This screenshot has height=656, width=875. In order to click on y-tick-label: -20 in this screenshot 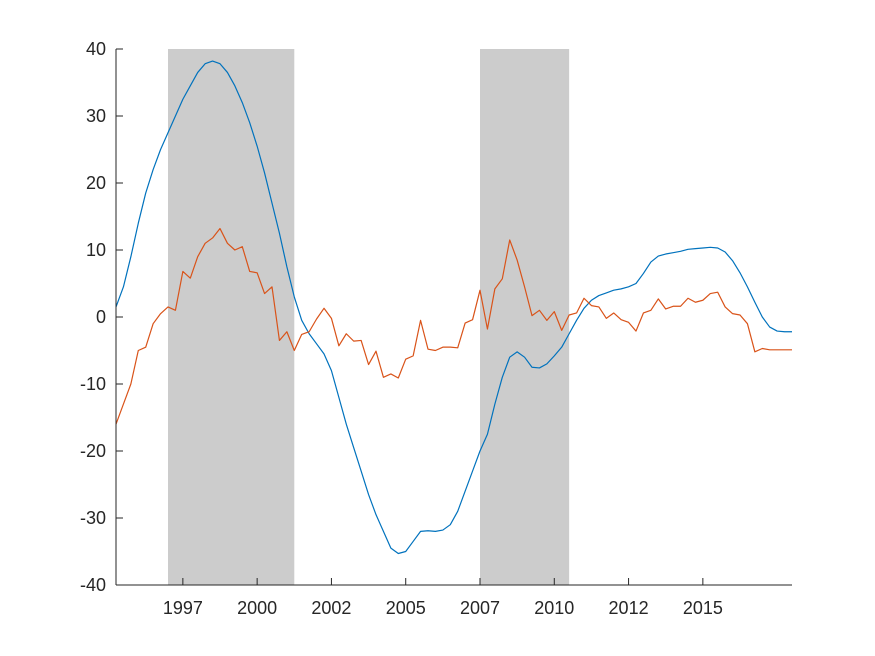, I will do `click(93, 451)`.